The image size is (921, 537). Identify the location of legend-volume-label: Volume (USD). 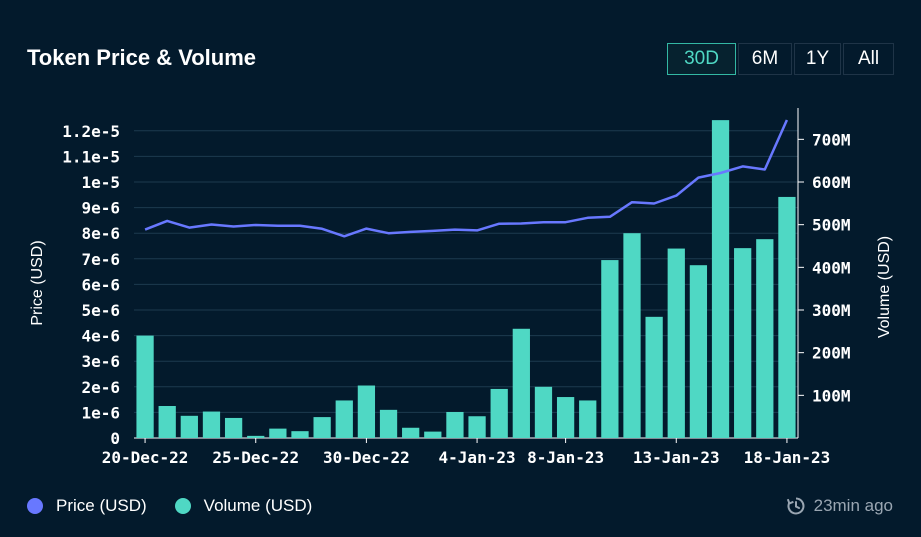
(258, 505).